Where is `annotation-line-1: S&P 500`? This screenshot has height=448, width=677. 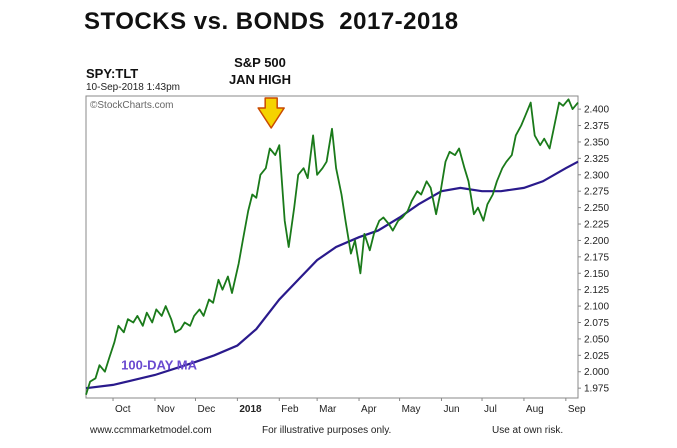 annotation-line-1: S&P 500 is located at coordinates (260, 62).